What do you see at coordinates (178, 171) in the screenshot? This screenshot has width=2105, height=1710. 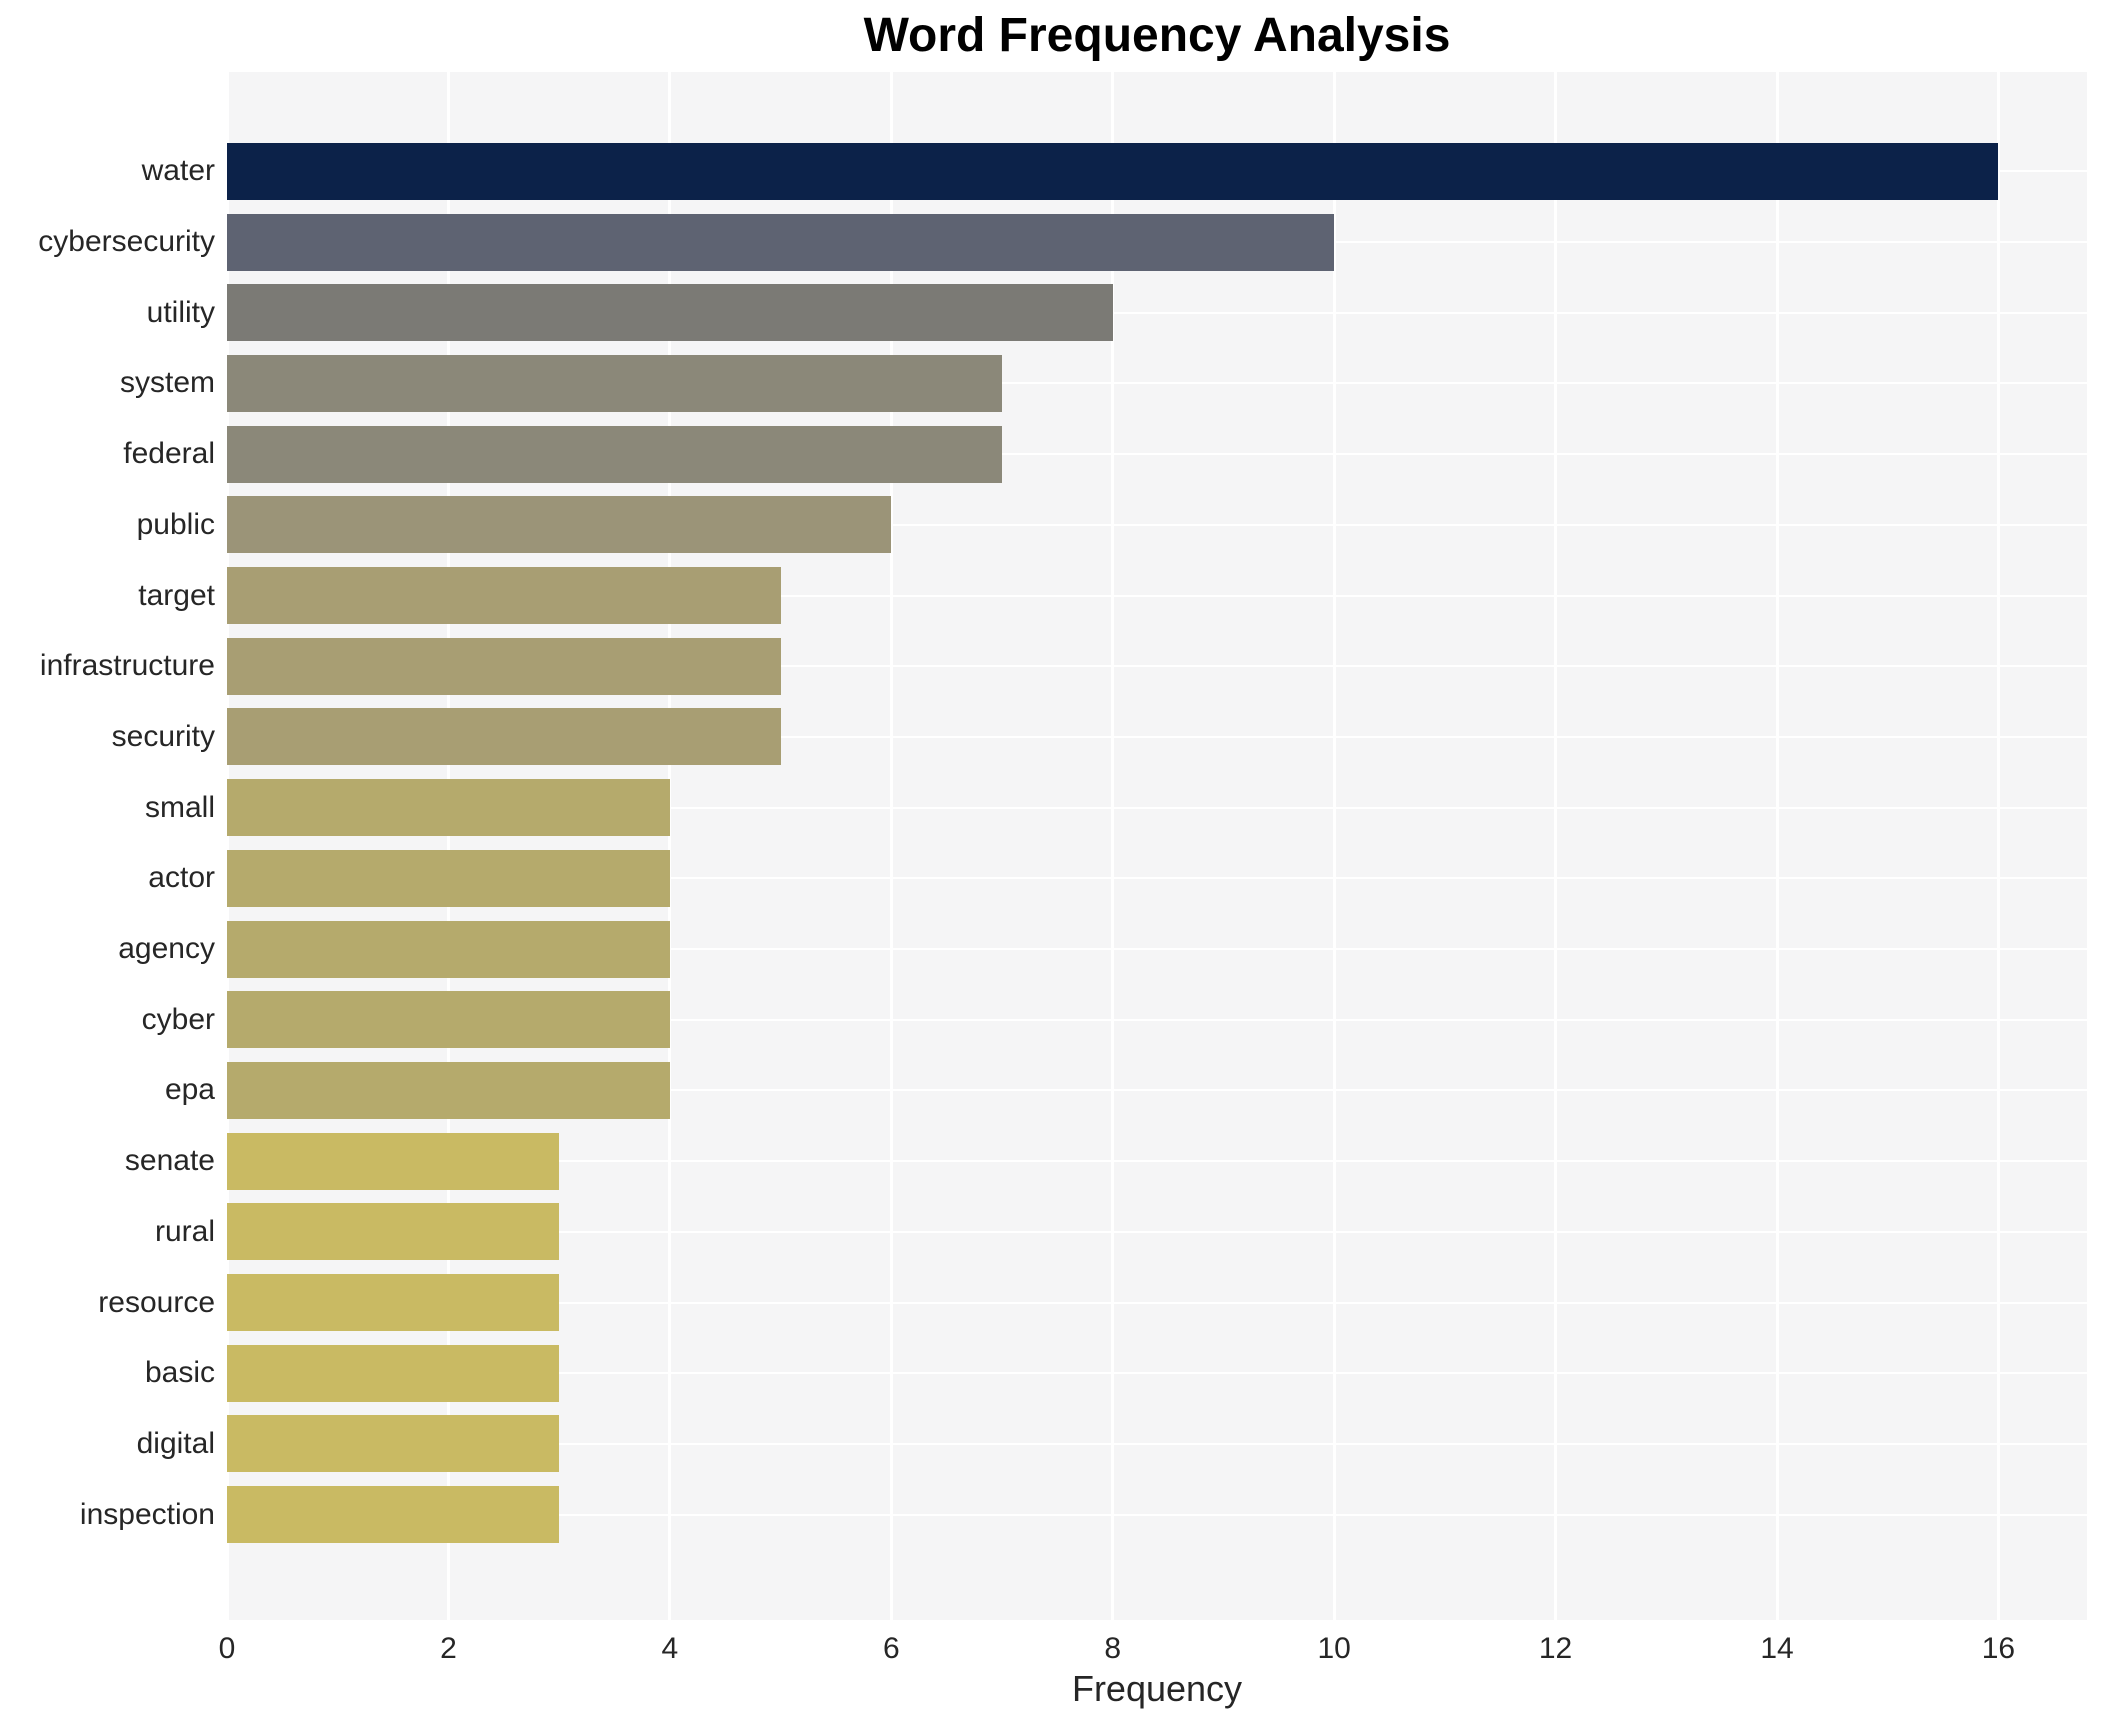 I see `y-tick-label-water: water` at bounding box center [178, 171].